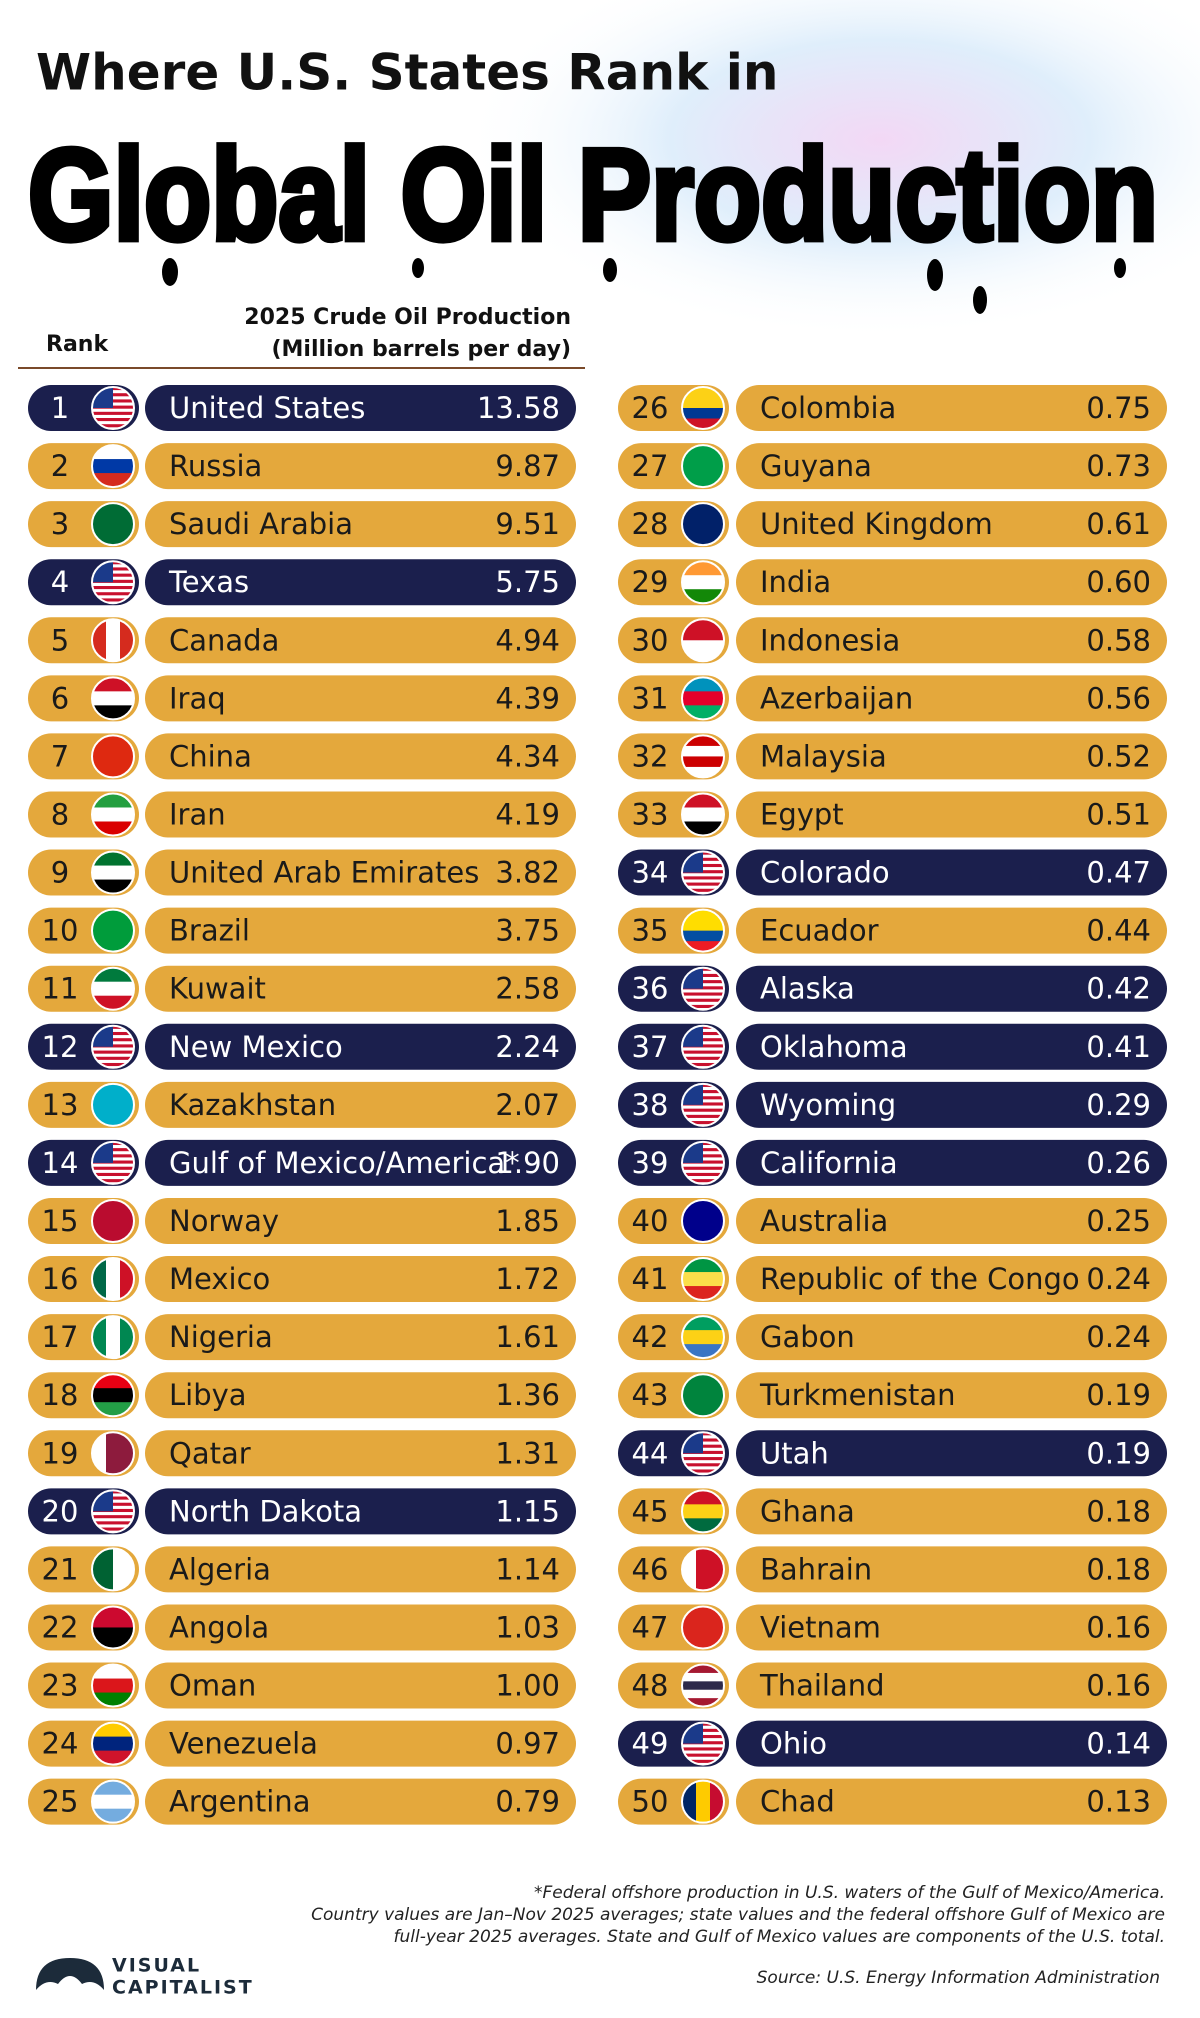 The width and height of the screenshot is (1200, 2018). Describe the element at coordinates (1118, 1395) in the screenshot. I see `production-value: 0.19` at that location.